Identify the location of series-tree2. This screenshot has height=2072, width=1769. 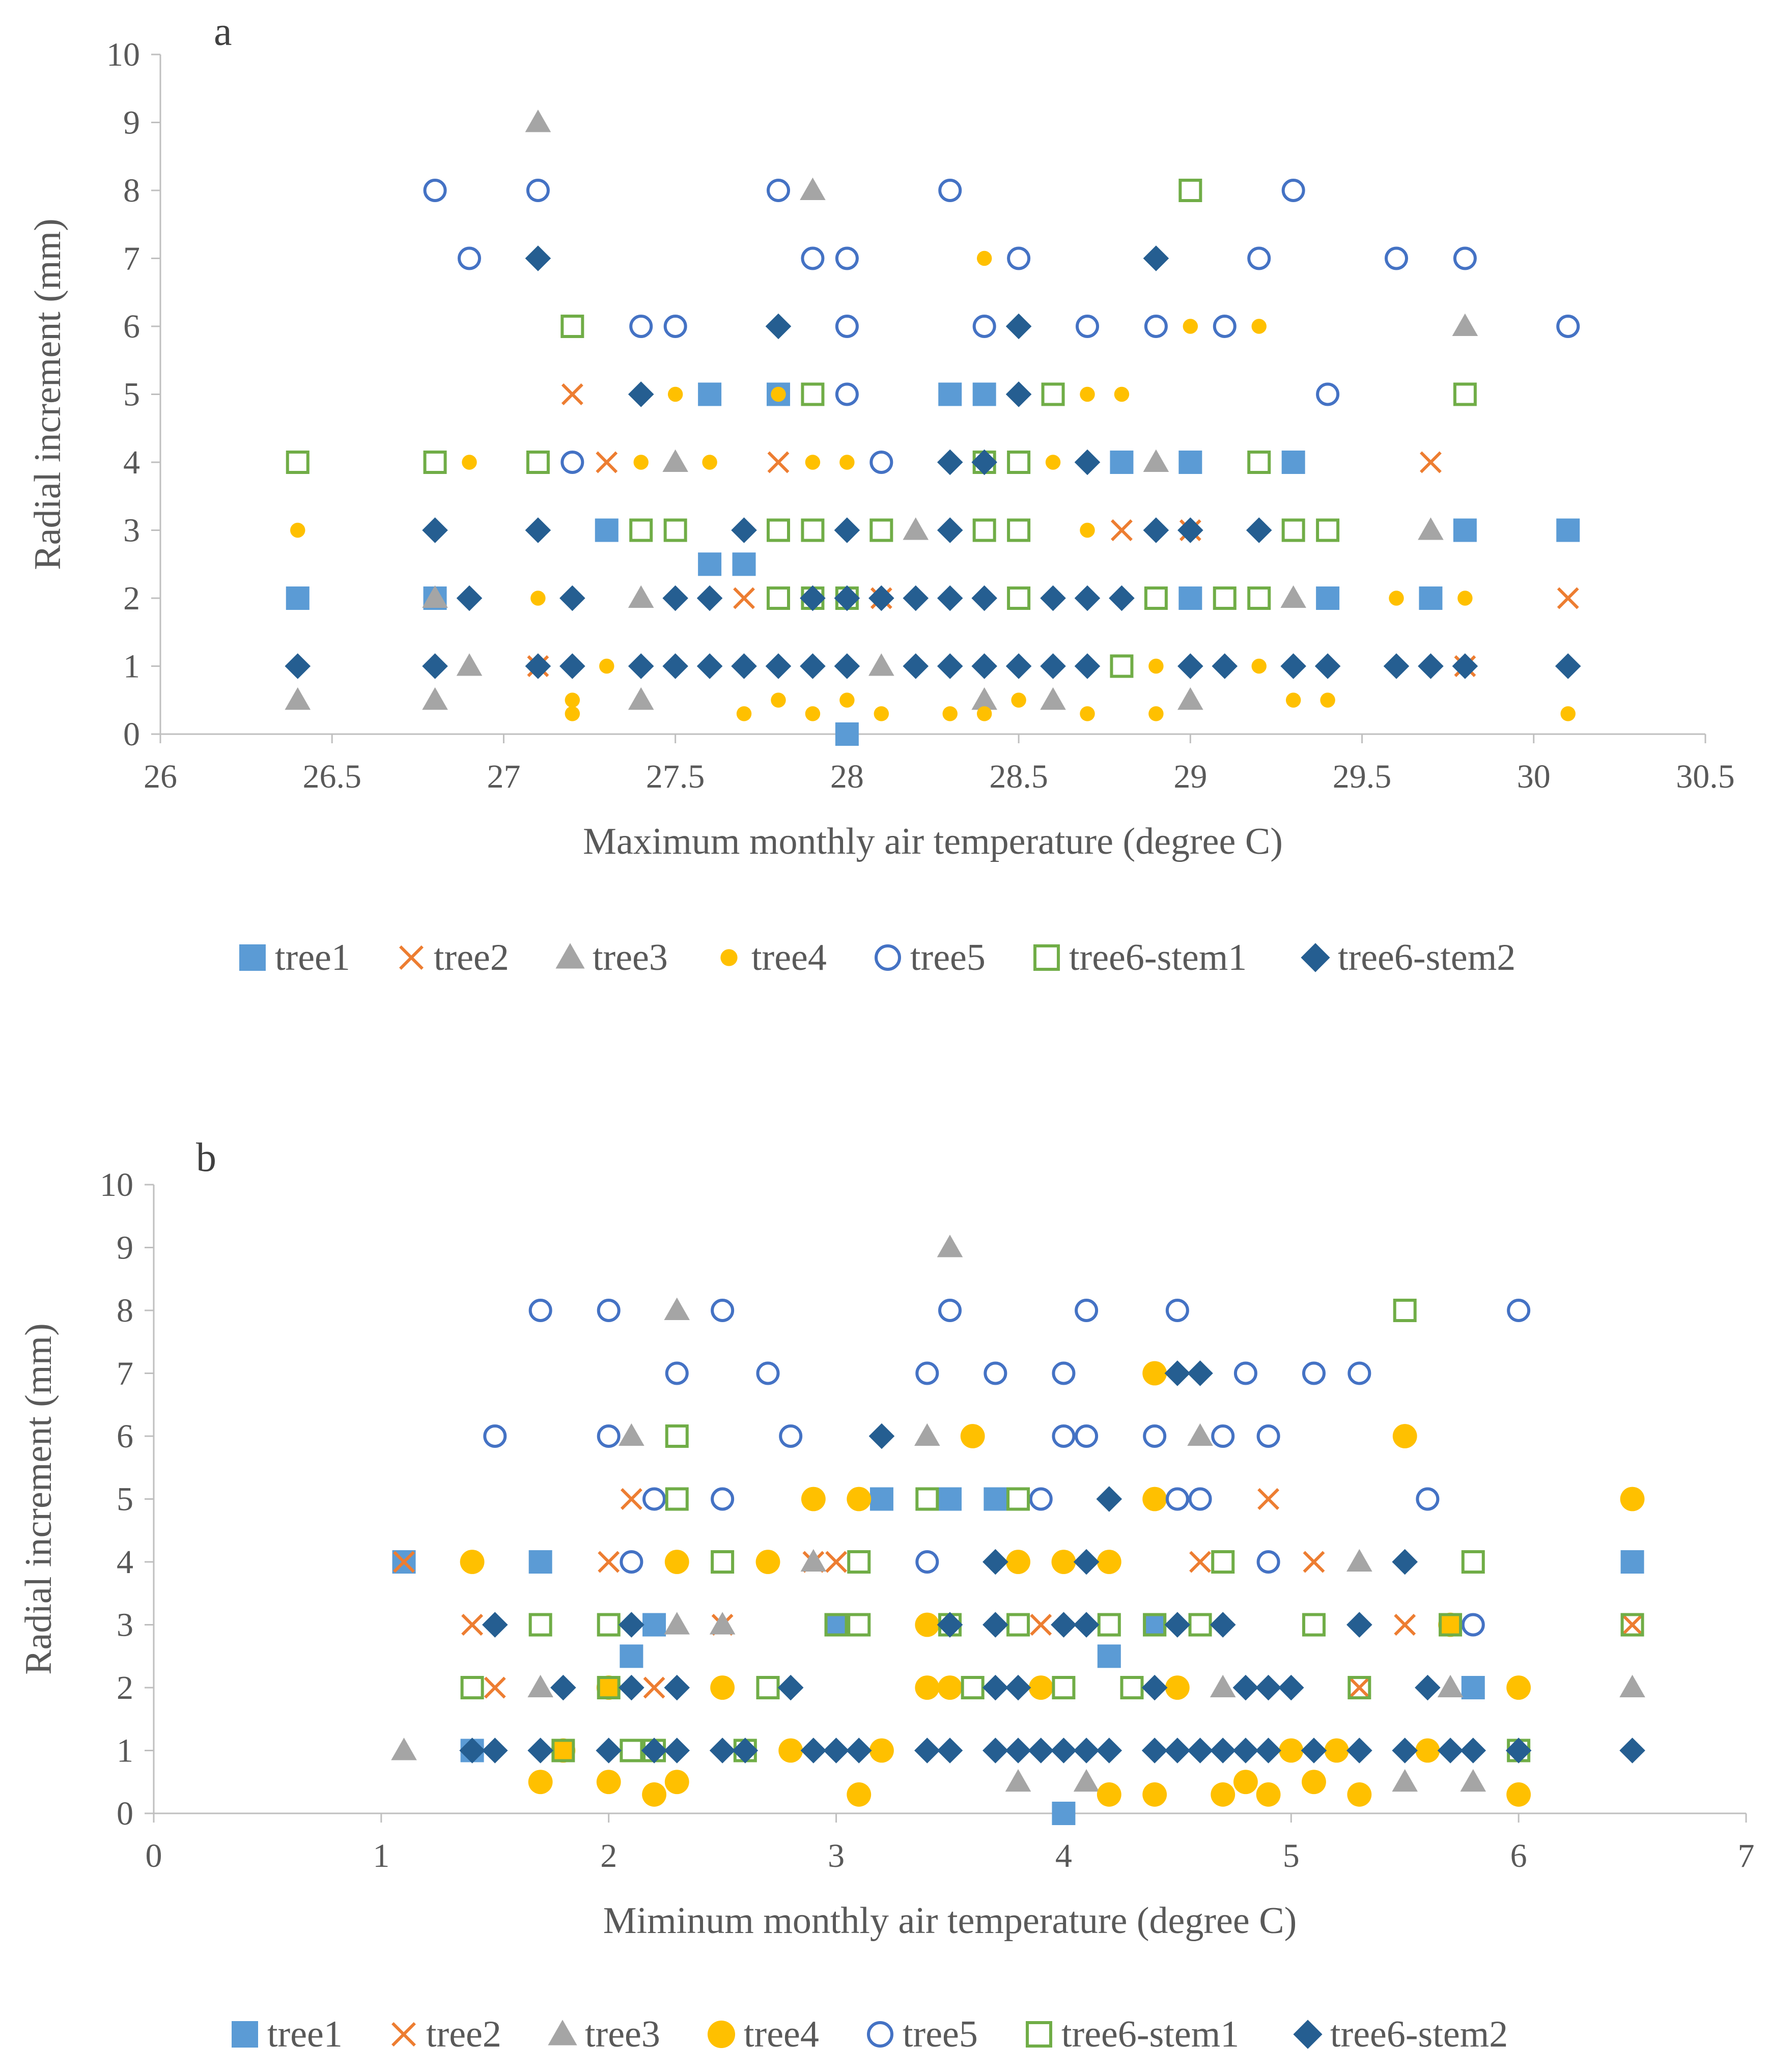
(1019, 1593).